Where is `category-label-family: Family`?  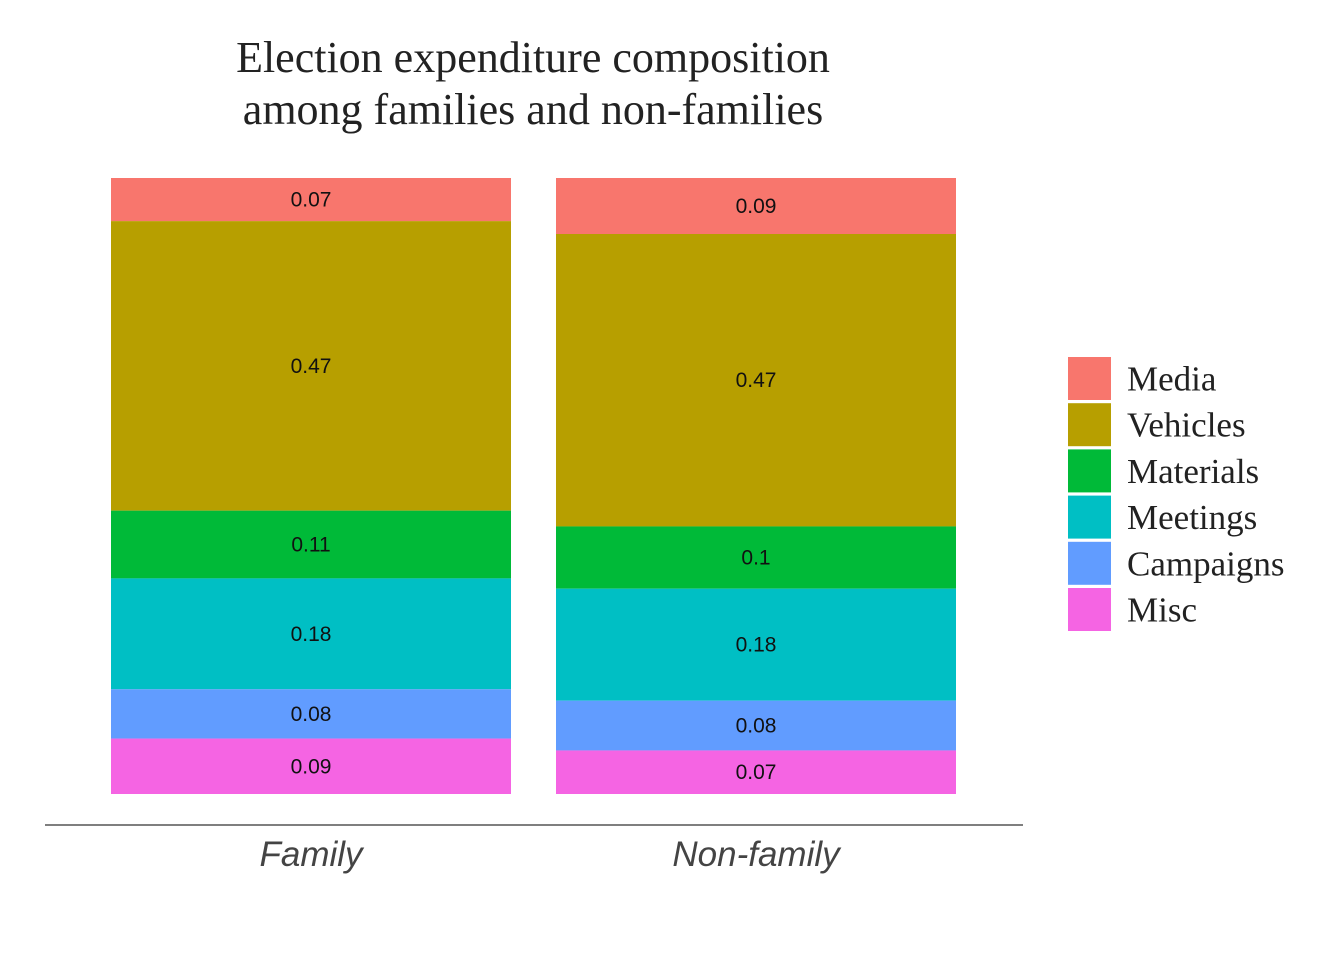 category-label-family: Family is located at coordinates (312, 854).